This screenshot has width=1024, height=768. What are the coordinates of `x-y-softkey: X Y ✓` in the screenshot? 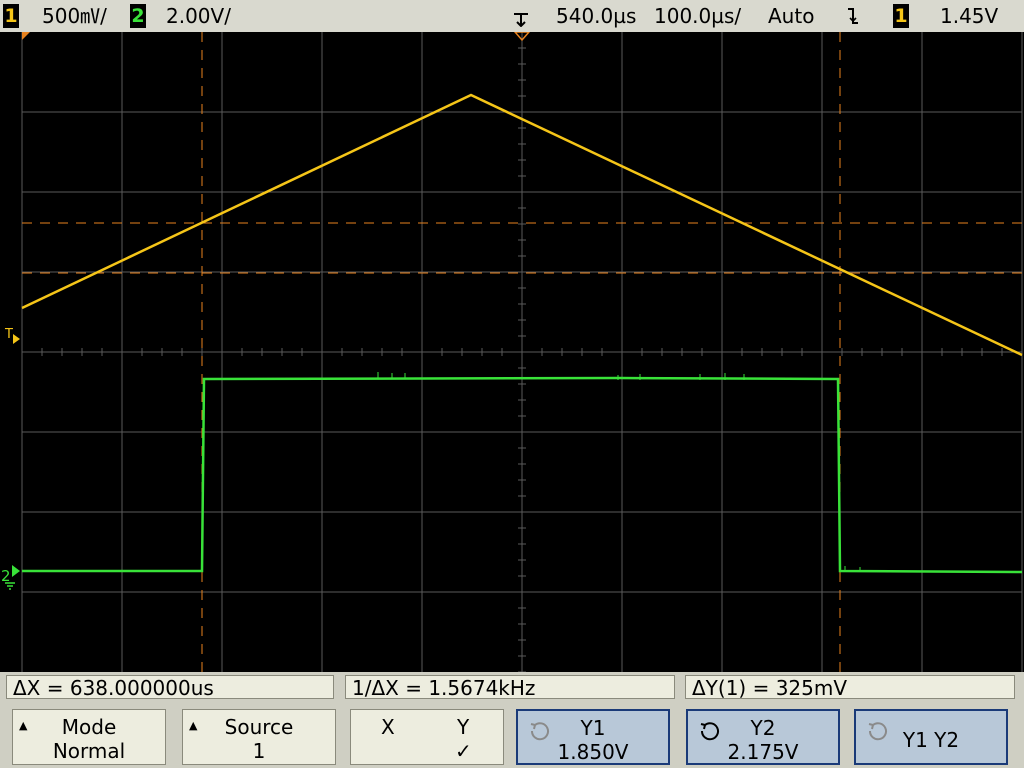 It's located at (427, 737).